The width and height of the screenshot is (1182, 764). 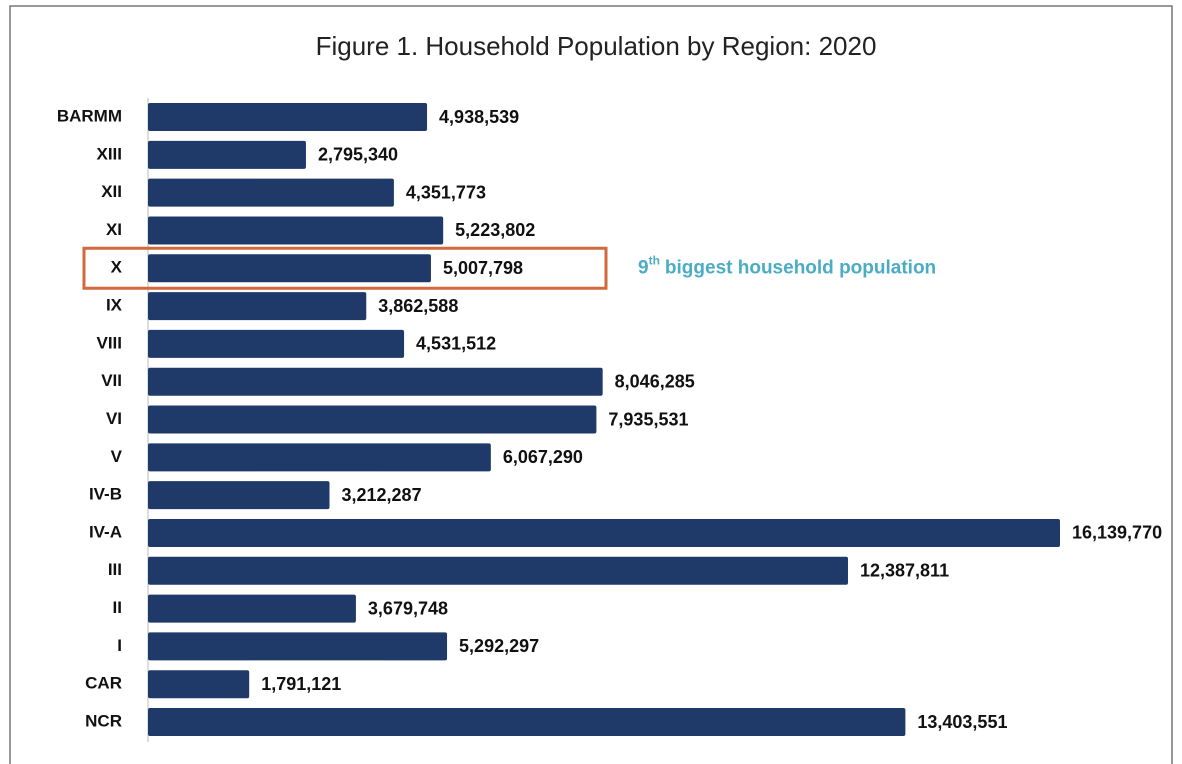 I want to click on data-label: 4,351,773, so click(x=446, y=192).